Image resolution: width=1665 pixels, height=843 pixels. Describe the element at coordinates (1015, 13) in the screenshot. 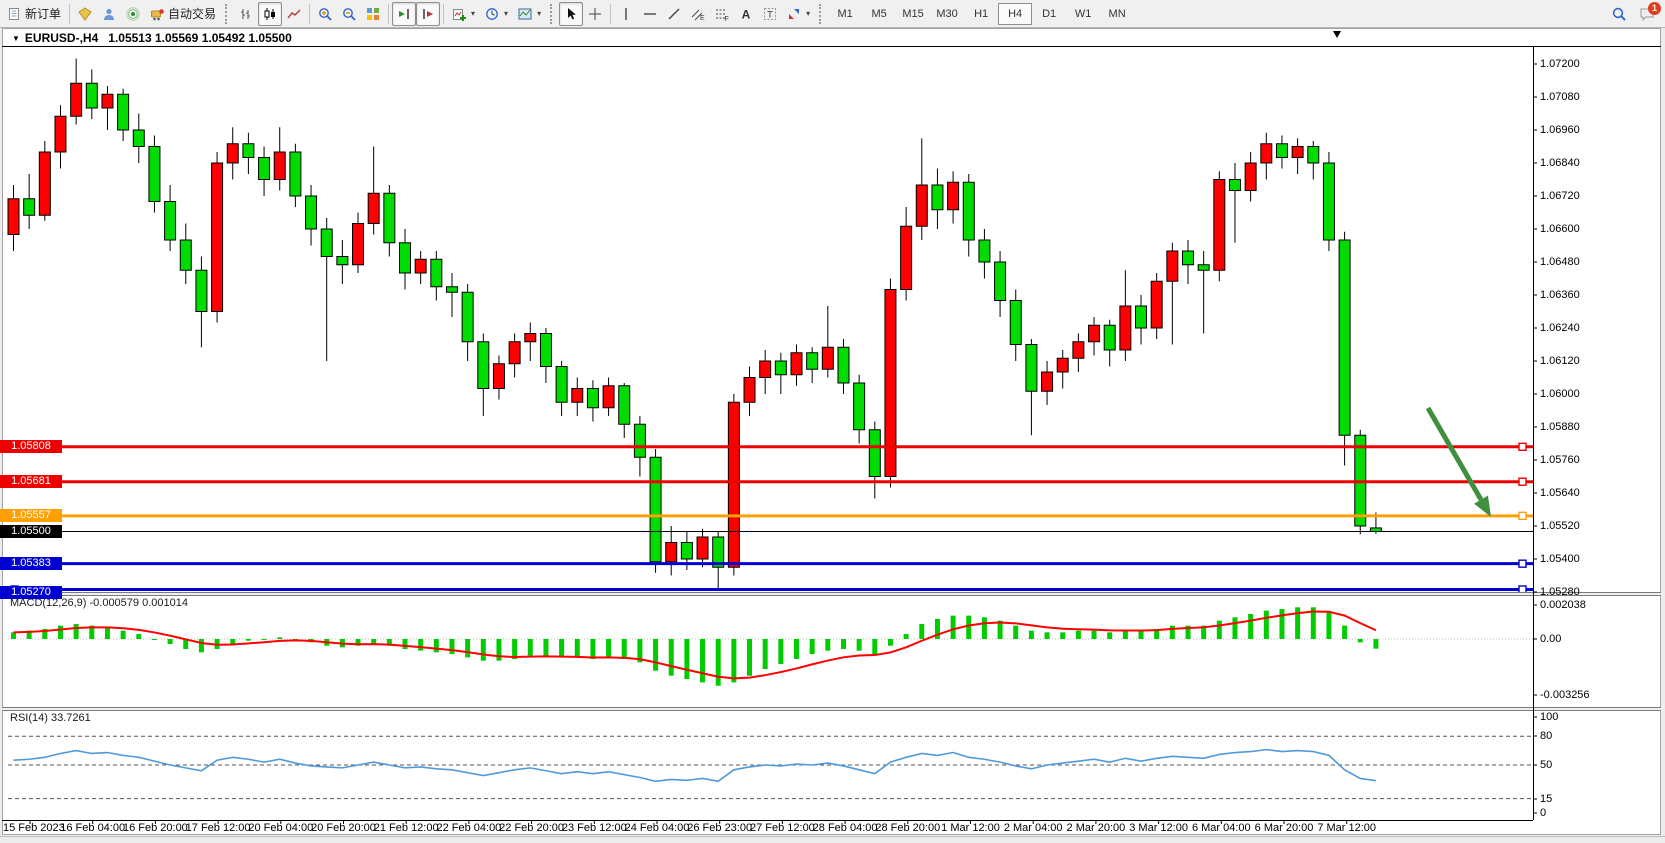

I see `timeframe-h4-button: H4` at that location.